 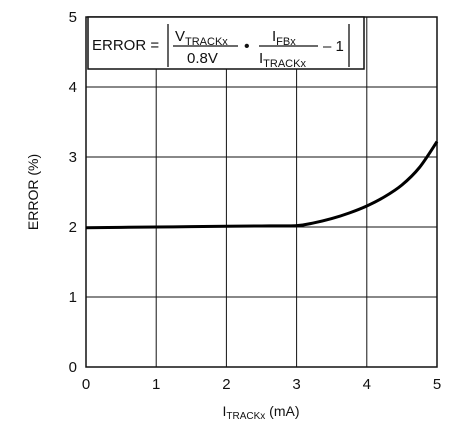 What do you see at coordinates (33, 192) in the screenshot?
I see `y-axis-title: ERROR (%)` at bounding box center [33, 192].